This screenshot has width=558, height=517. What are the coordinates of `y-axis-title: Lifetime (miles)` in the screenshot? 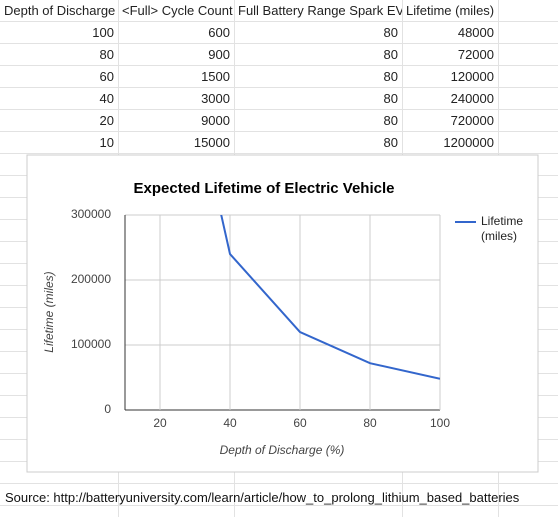 It's located at (49, 311).